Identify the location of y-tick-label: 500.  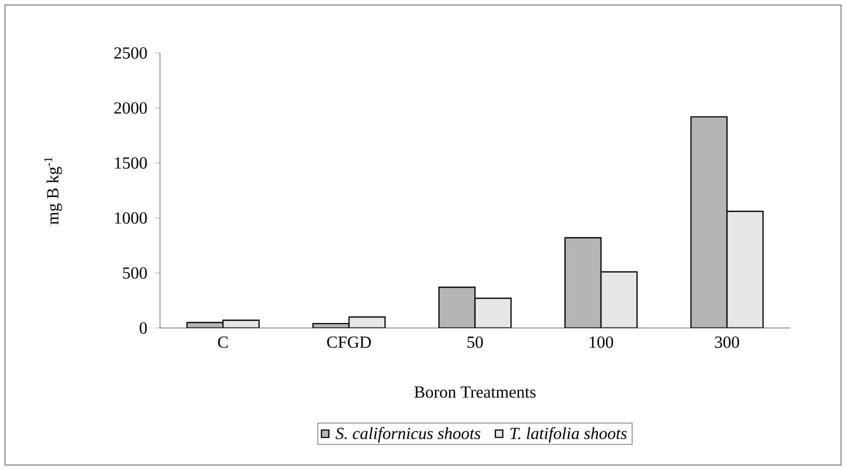
(135, 273).